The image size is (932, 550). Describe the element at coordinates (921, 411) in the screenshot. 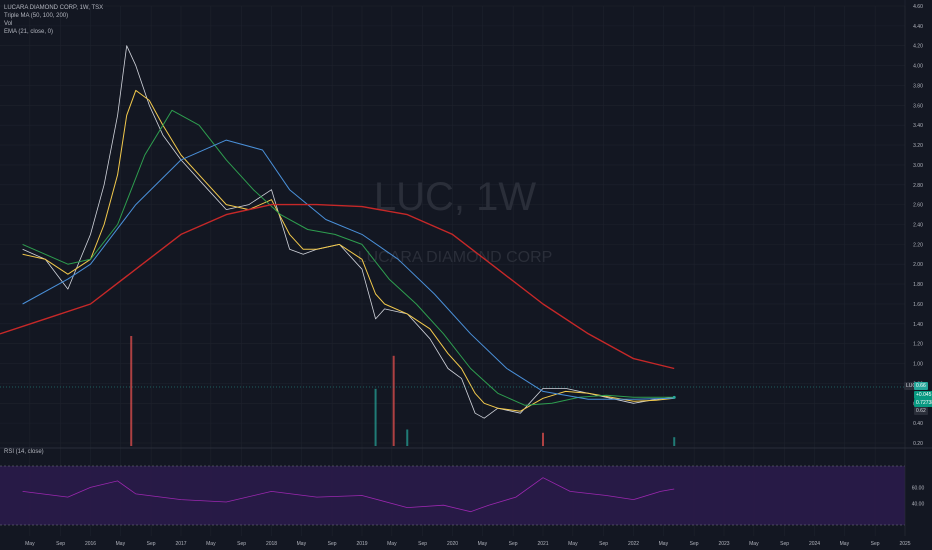

I see `value4-tag: 0.62` at that location.